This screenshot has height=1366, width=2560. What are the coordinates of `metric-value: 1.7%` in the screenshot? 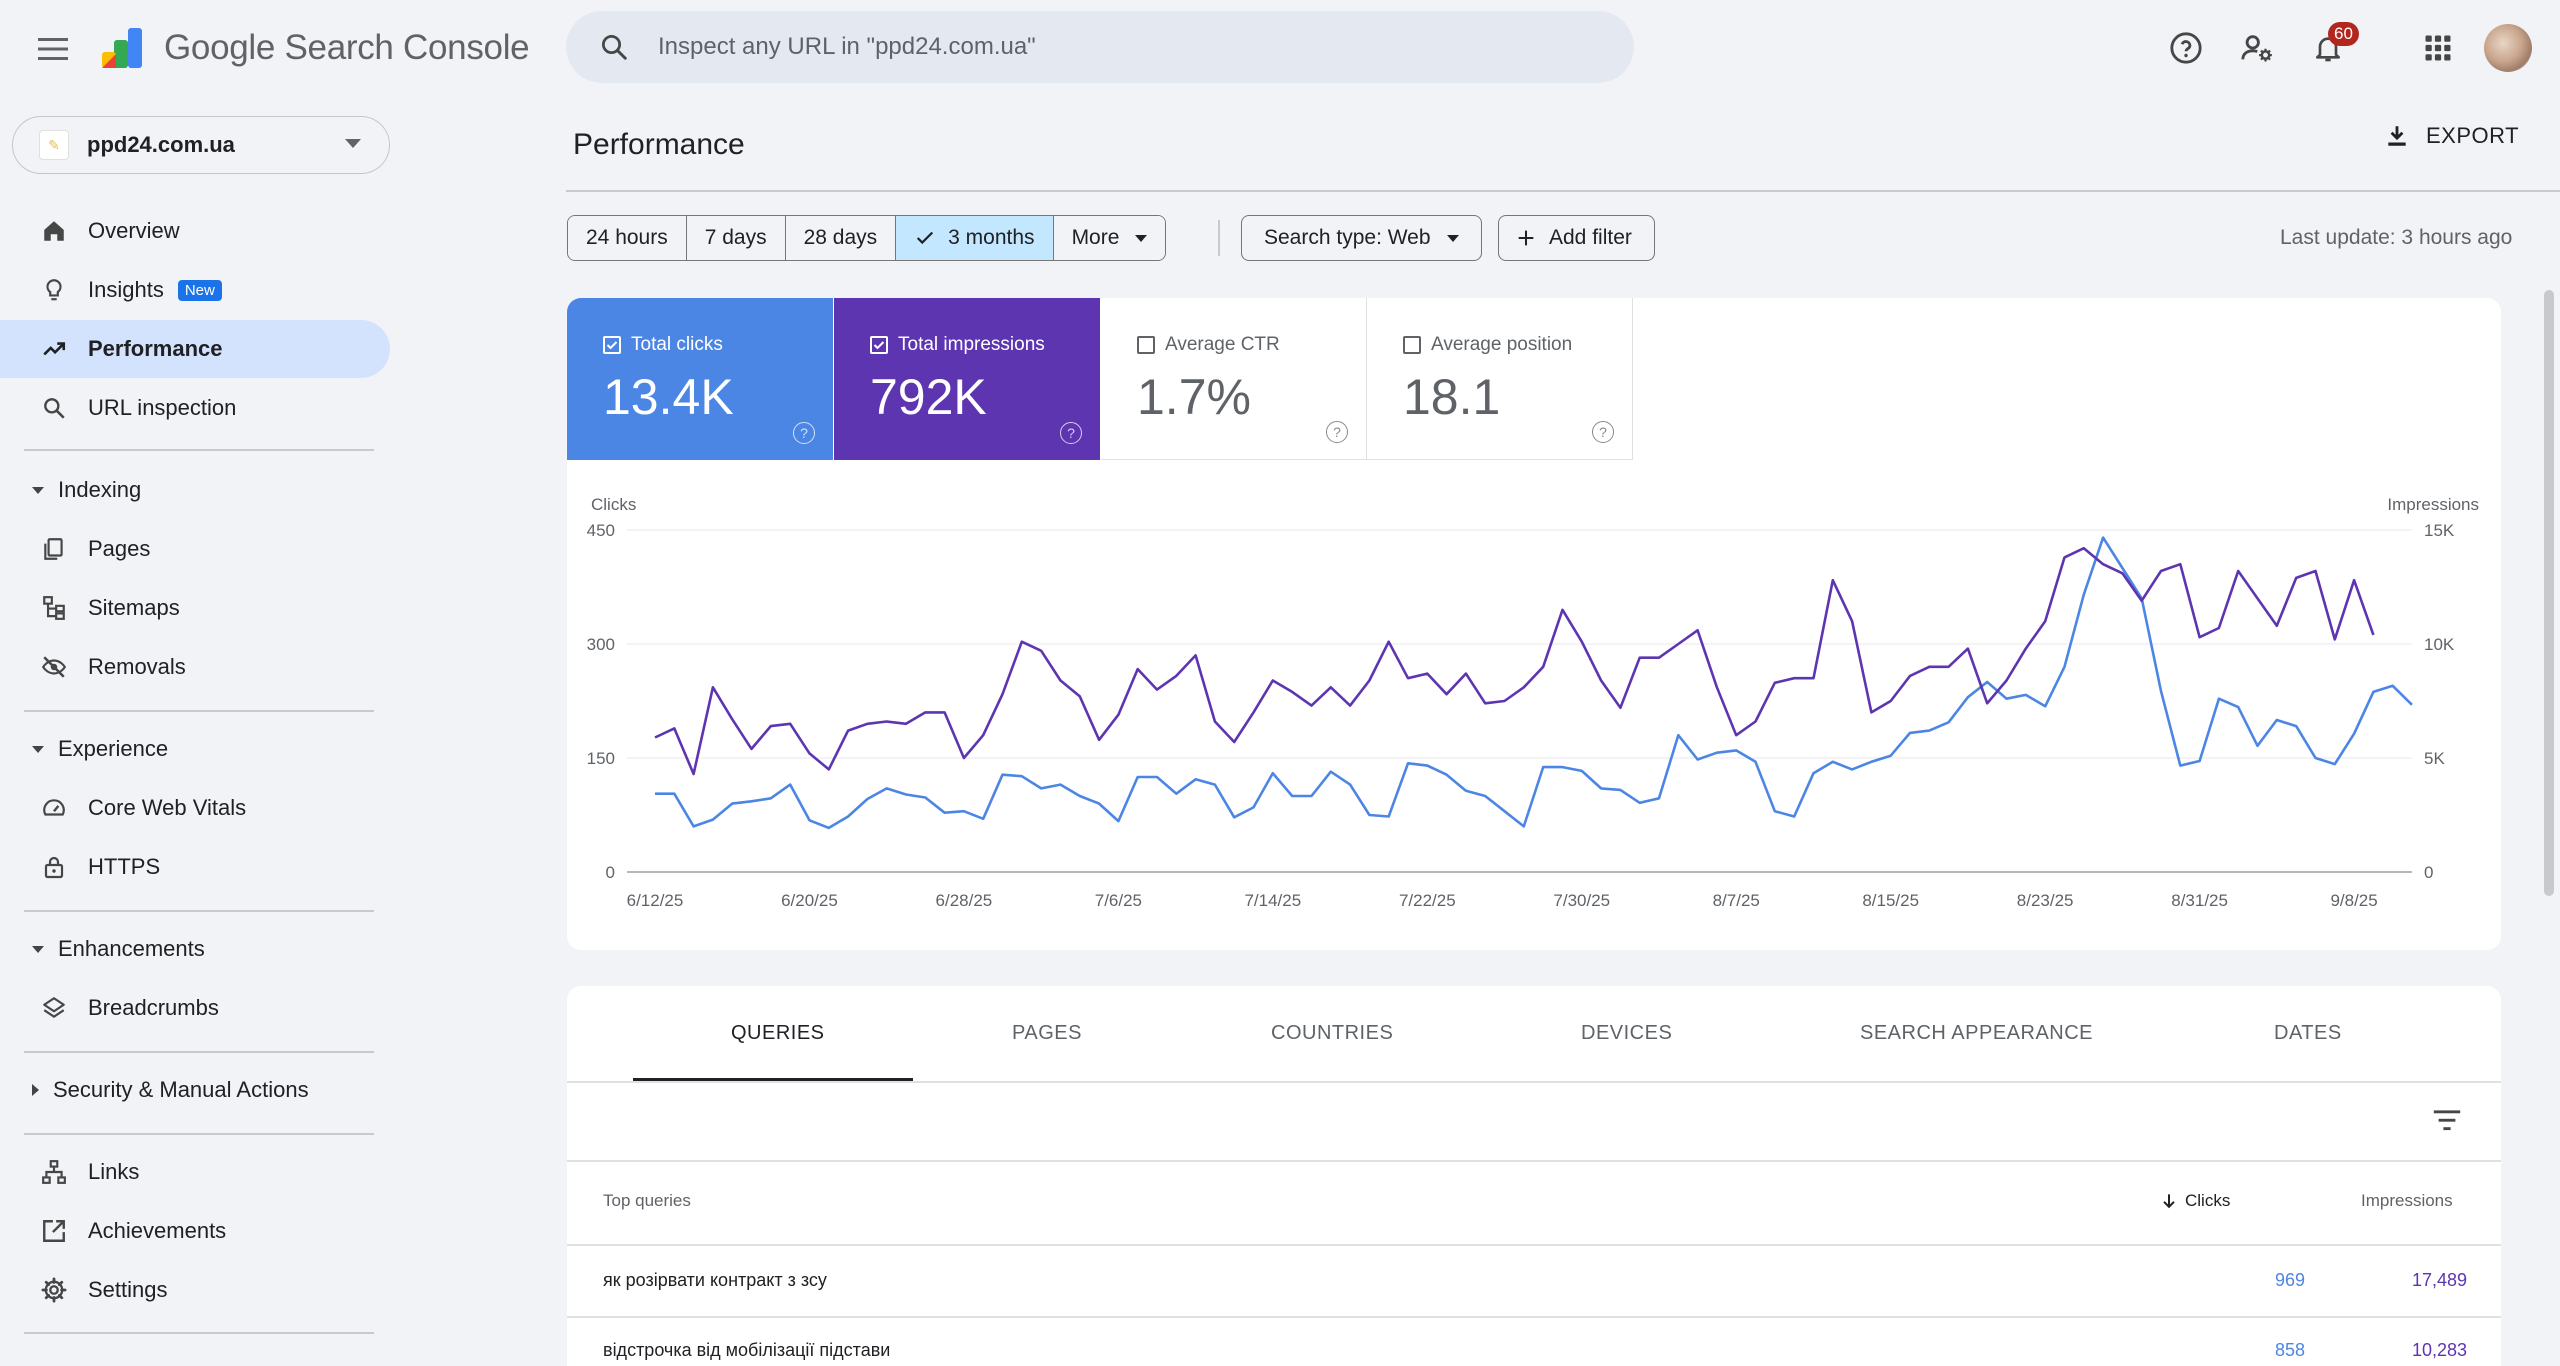 It's located at (1194, 397).